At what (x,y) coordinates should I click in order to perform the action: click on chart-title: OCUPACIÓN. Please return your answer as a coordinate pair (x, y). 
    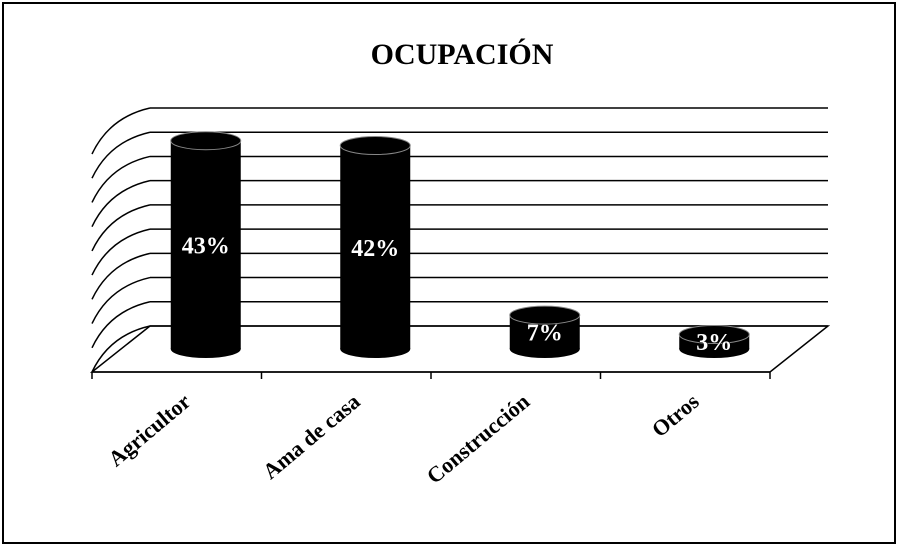
    Looking at the image, I should click on (462, 54).